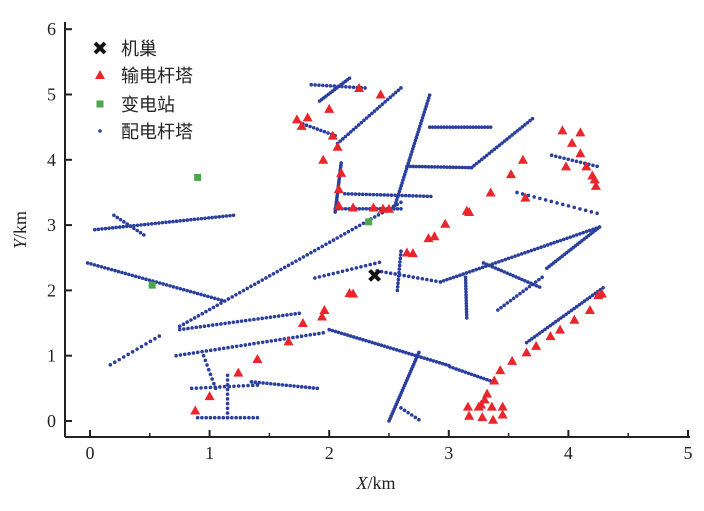  I want to click on legend-item-substation: 变电站, so click(135, 105).